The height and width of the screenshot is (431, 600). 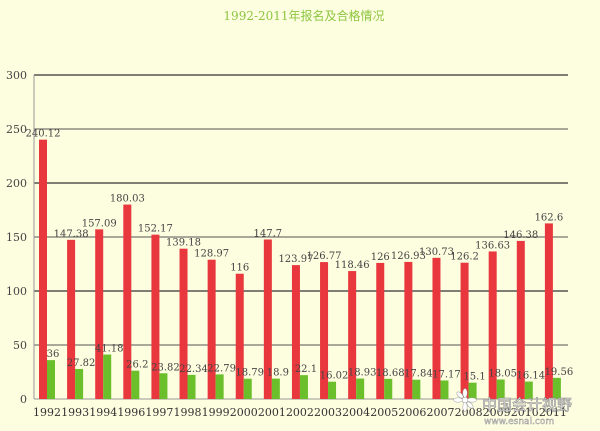 I want to click on data-label: 147.38, so click(x=71, y=234).